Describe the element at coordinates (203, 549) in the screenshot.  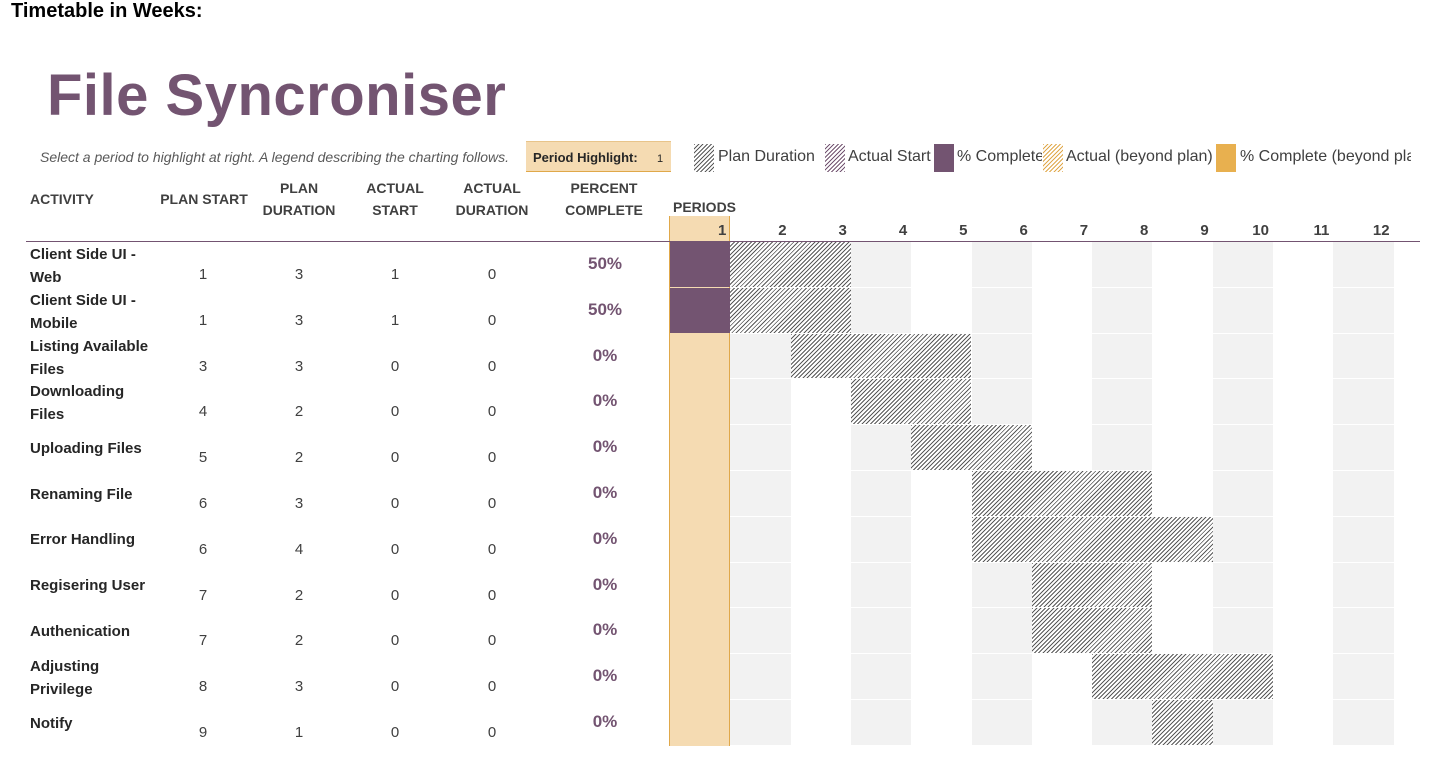
I see `plan-start-value: 6` at that location.